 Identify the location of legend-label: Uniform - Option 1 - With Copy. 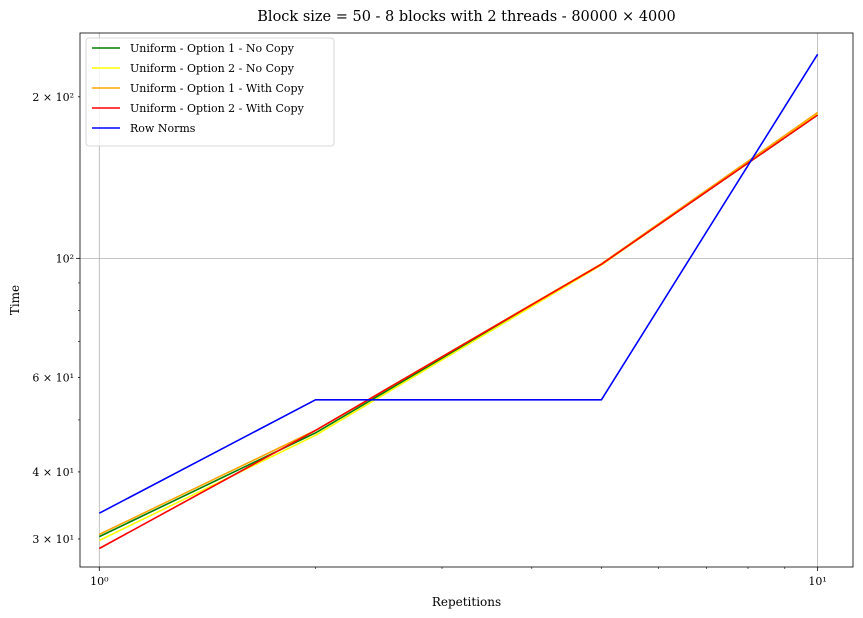
(217, 88).